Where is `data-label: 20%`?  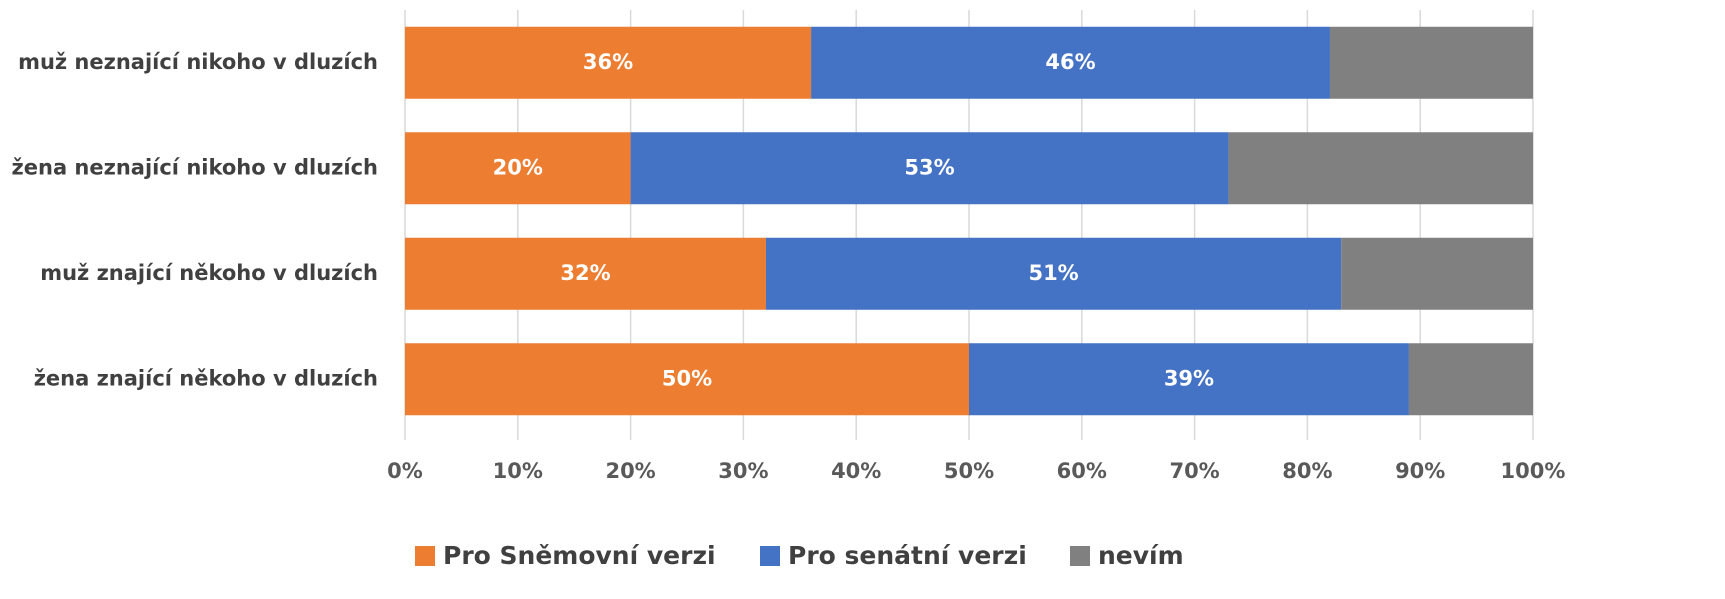 data-label: 20% is located at coordinates (518, 167).